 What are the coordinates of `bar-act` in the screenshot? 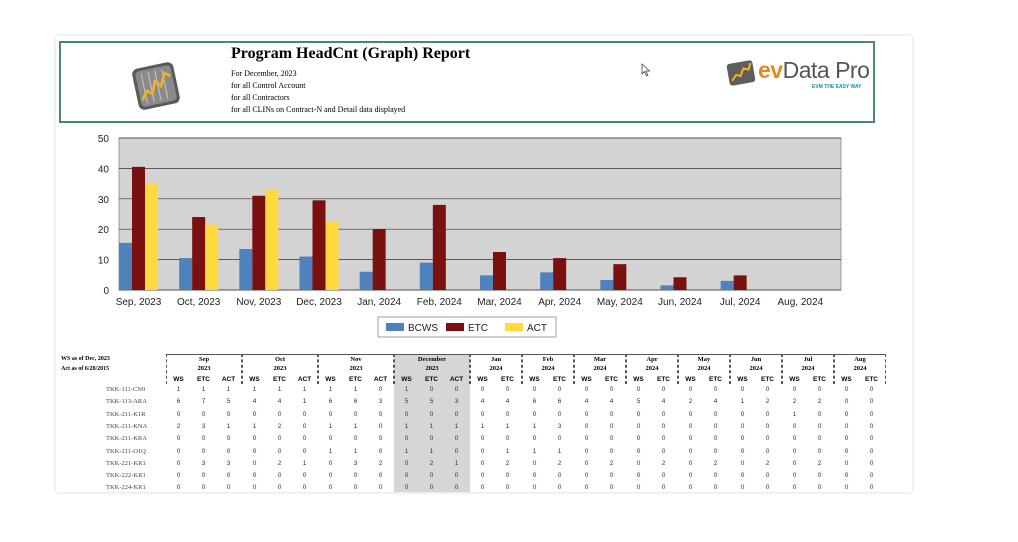 It's located at (151, 236).